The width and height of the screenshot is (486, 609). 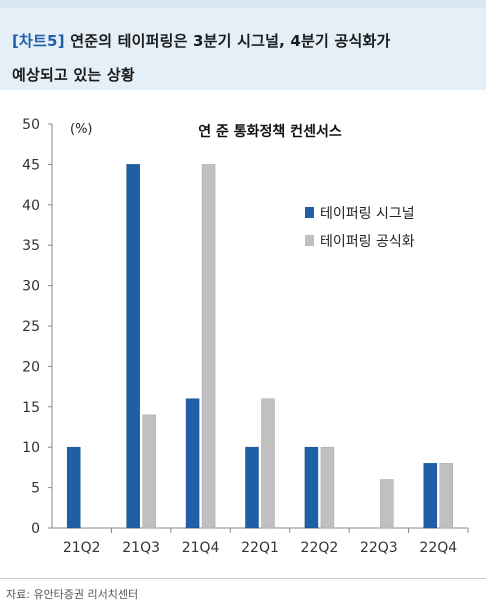 I want to click on chart-heading-line-1: [차트5] 연준의 테이퍼링은 3분기 시그널, 4분기 공식화가, so click(x=201, y=40).